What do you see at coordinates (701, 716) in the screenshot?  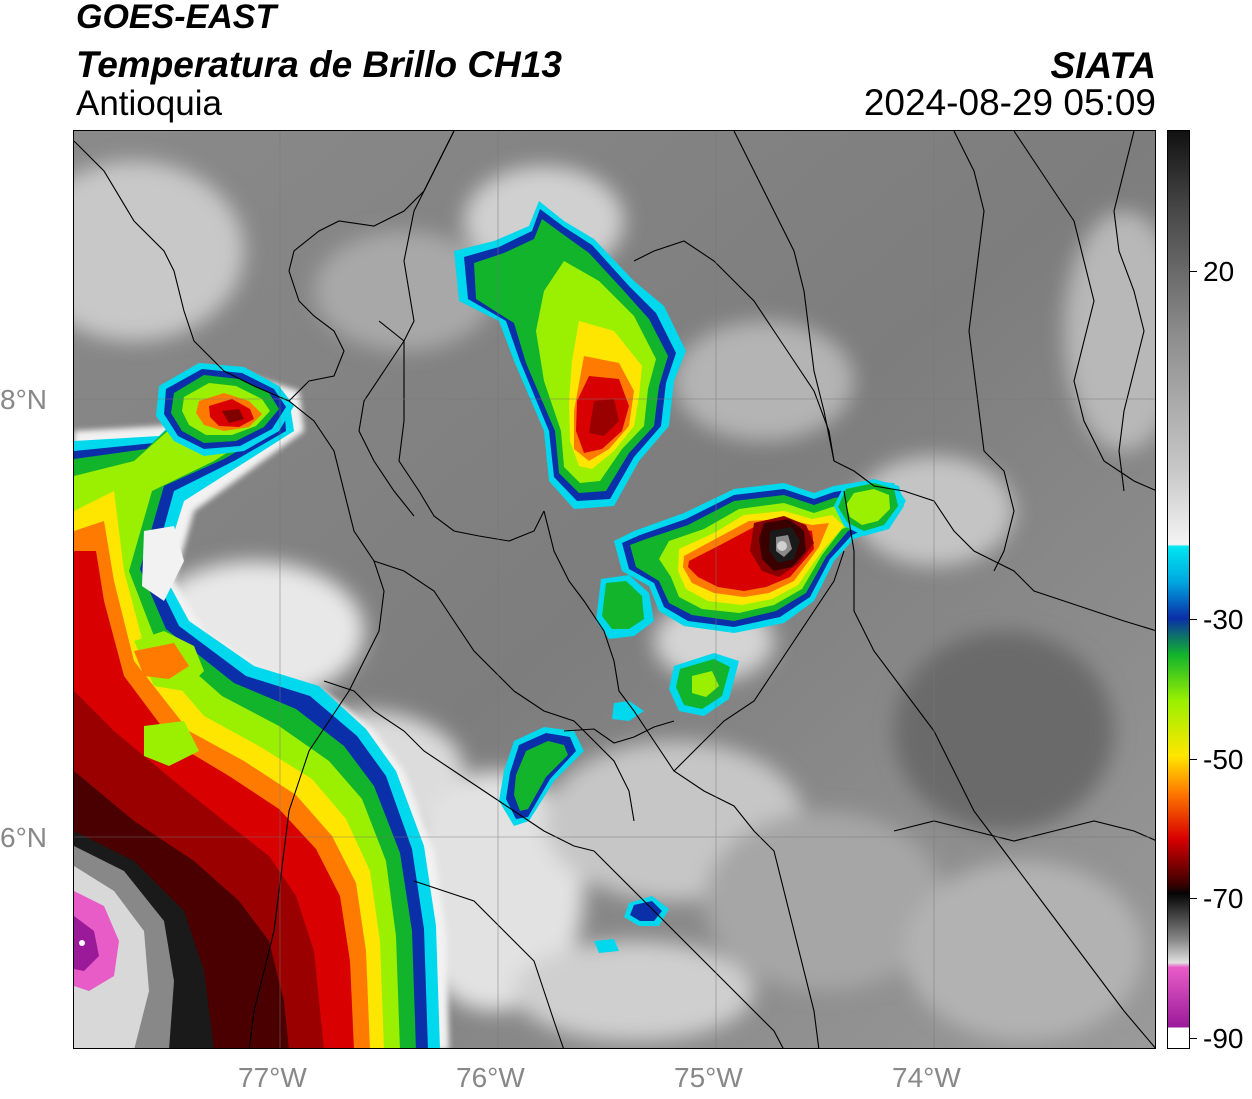 I see `small-storm-cells` at bounding box center [701, 716].